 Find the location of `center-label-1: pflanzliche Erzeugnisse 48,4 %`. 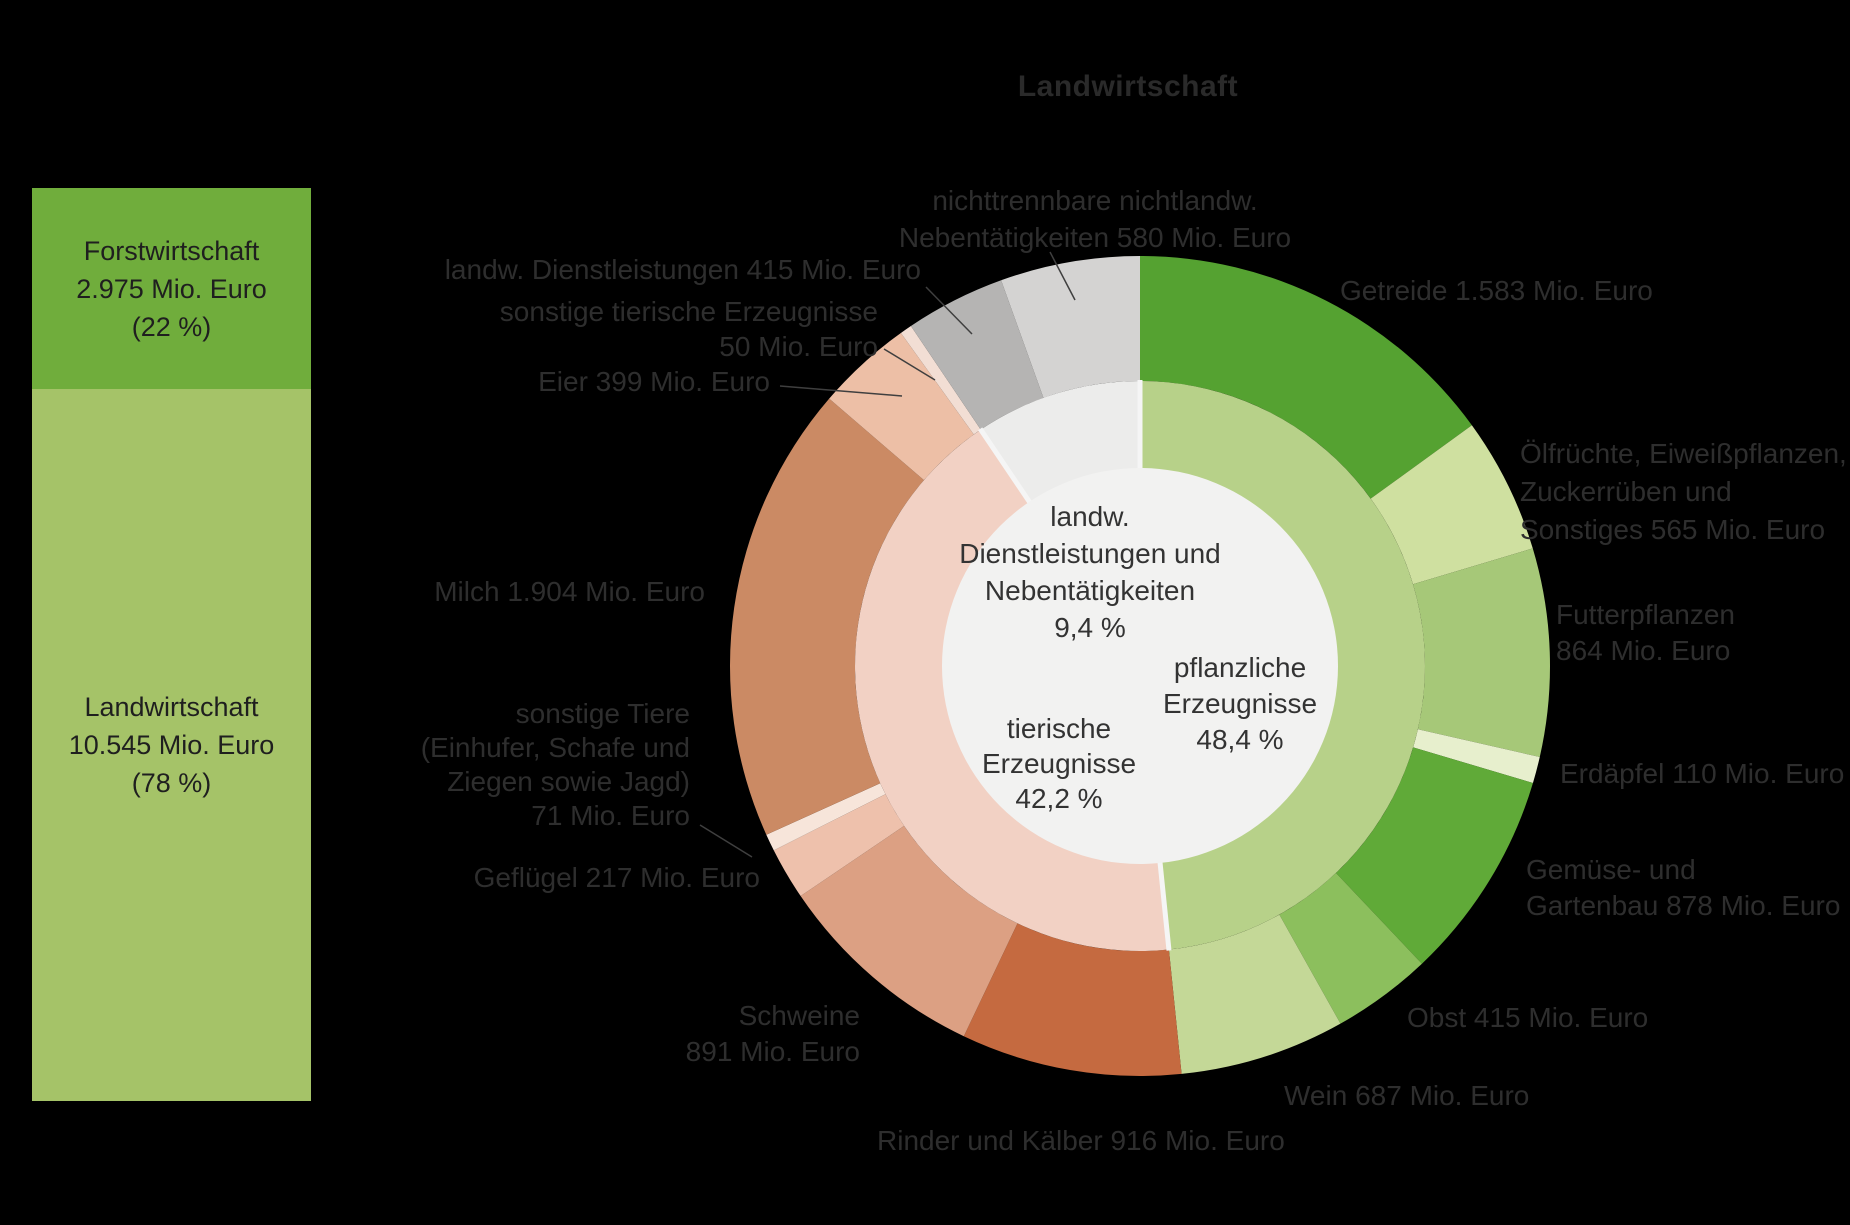

center-label-1: pflanzliche Erzeugnisse 48,4 % is located at coordinates (1240, 703).